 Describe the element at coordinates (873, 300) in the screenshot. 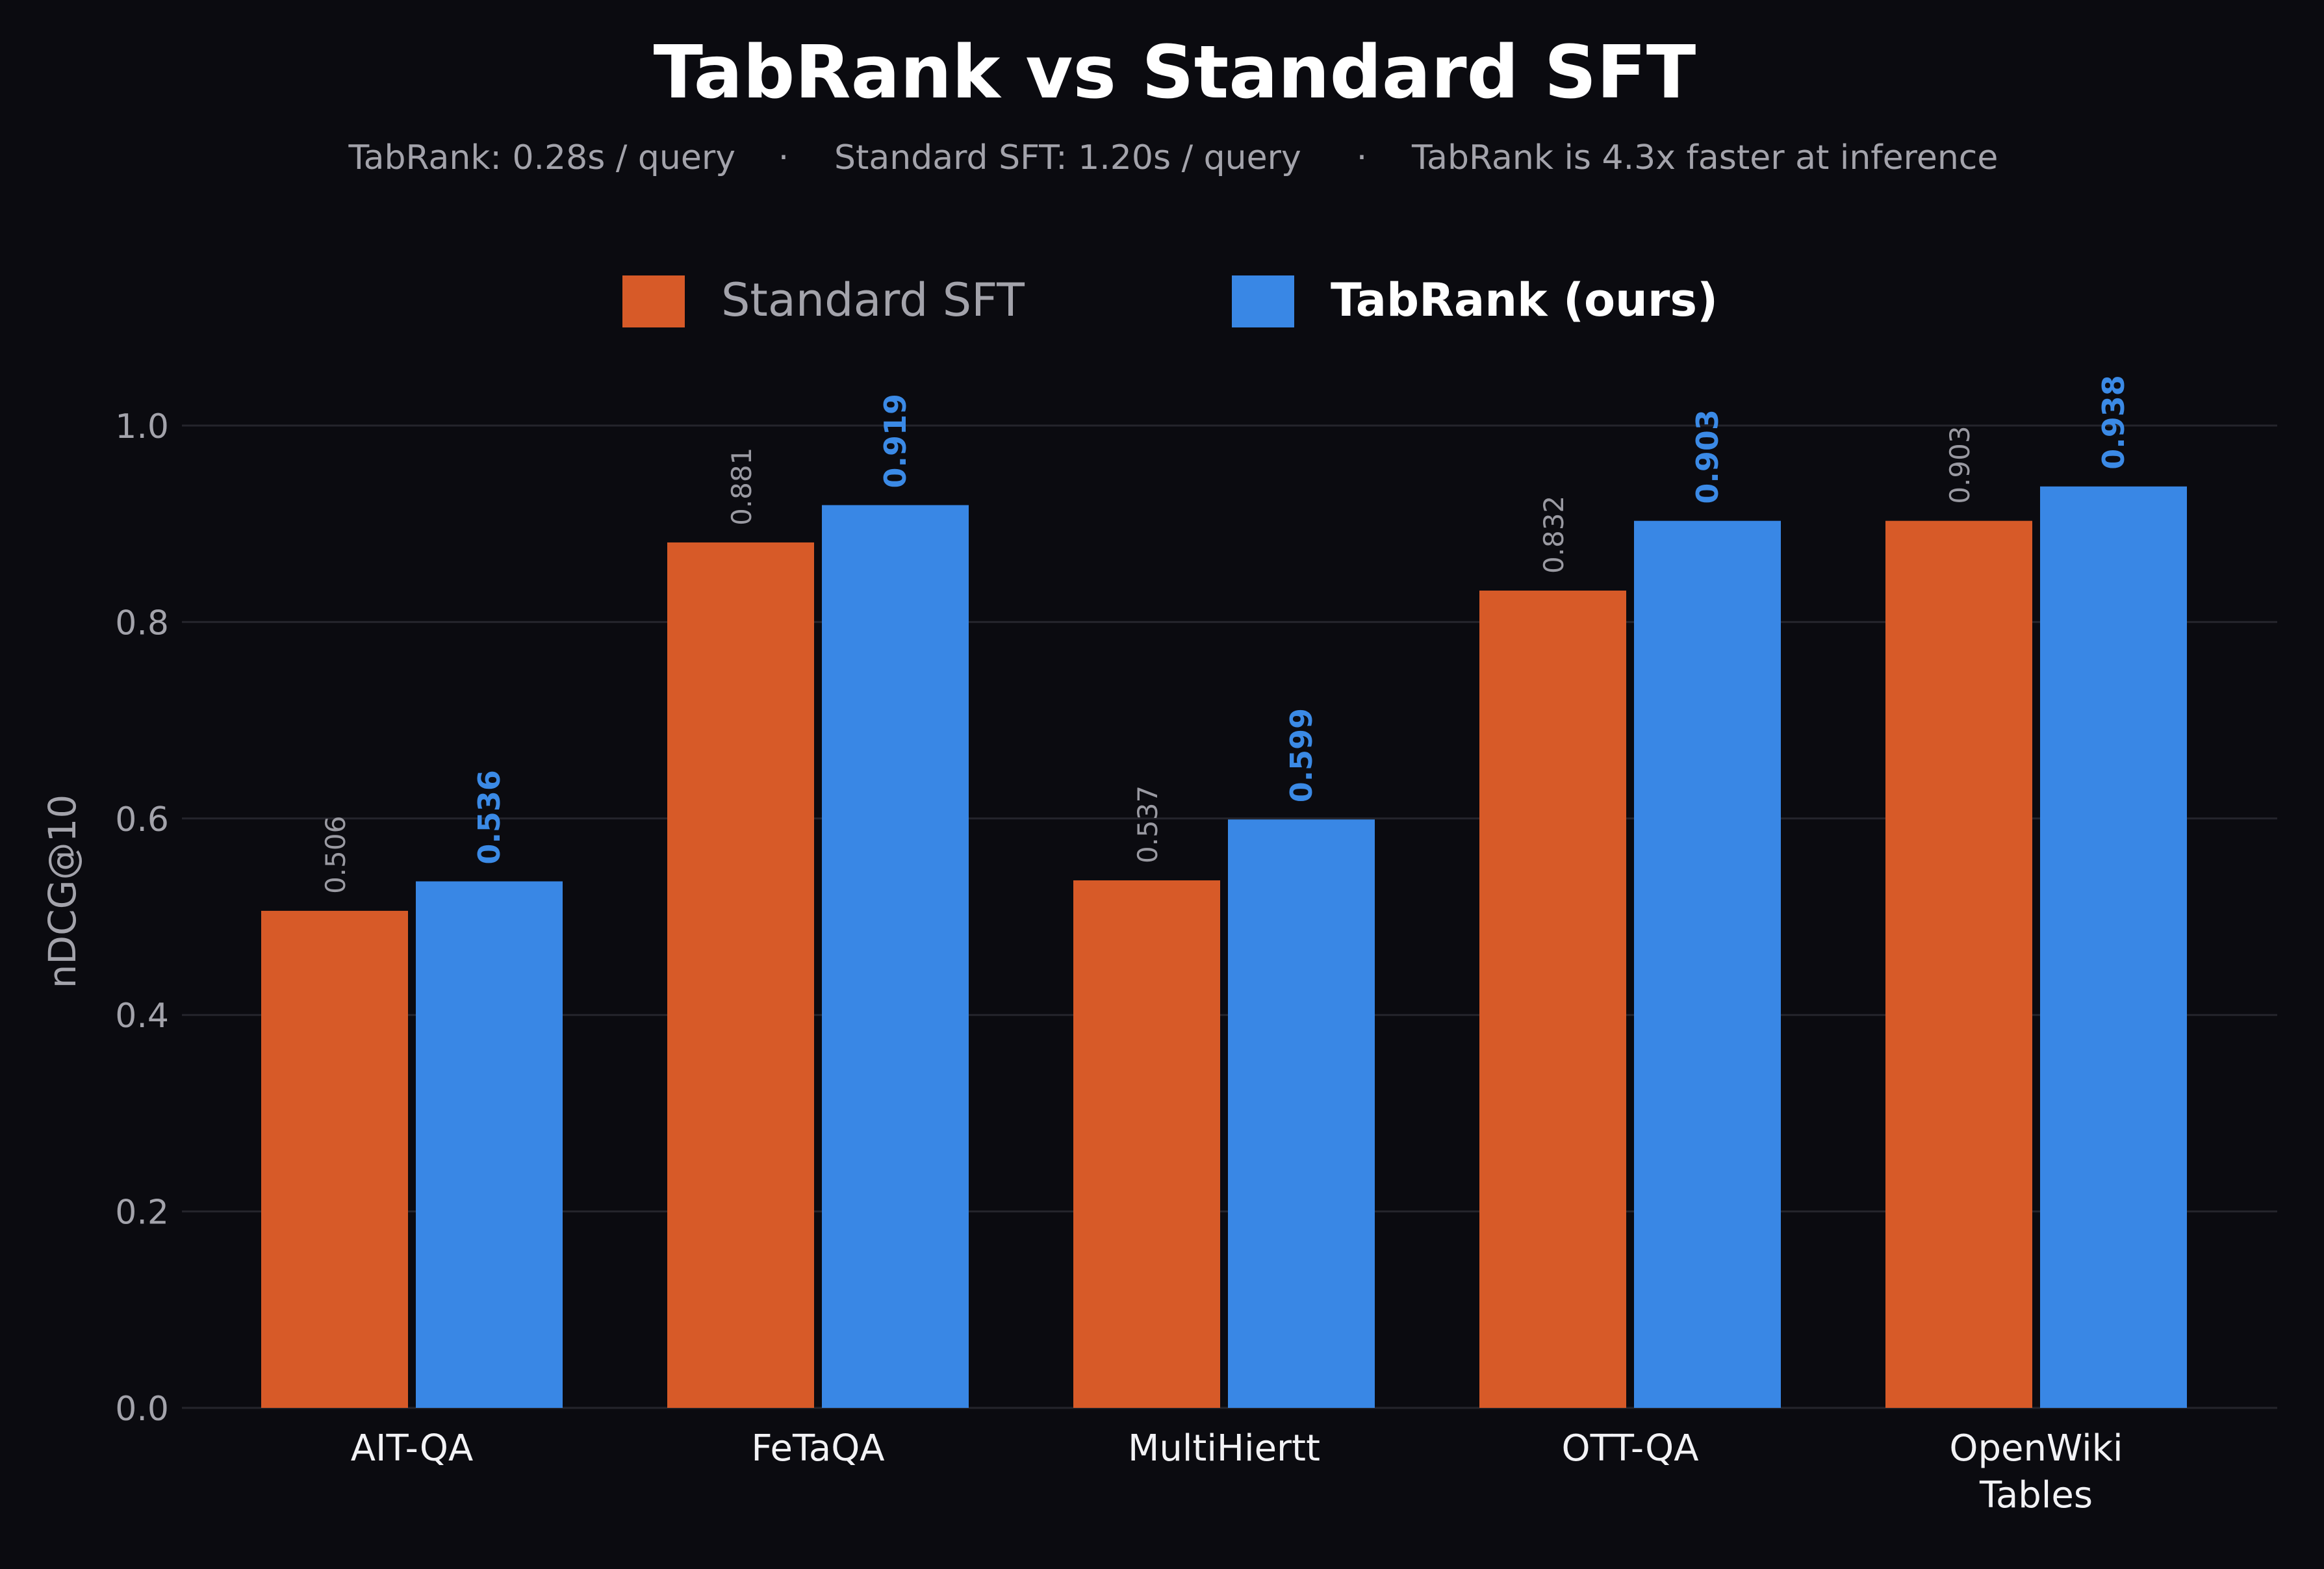

I see `legend-label-standard-sft: Standard SFT` at that location.